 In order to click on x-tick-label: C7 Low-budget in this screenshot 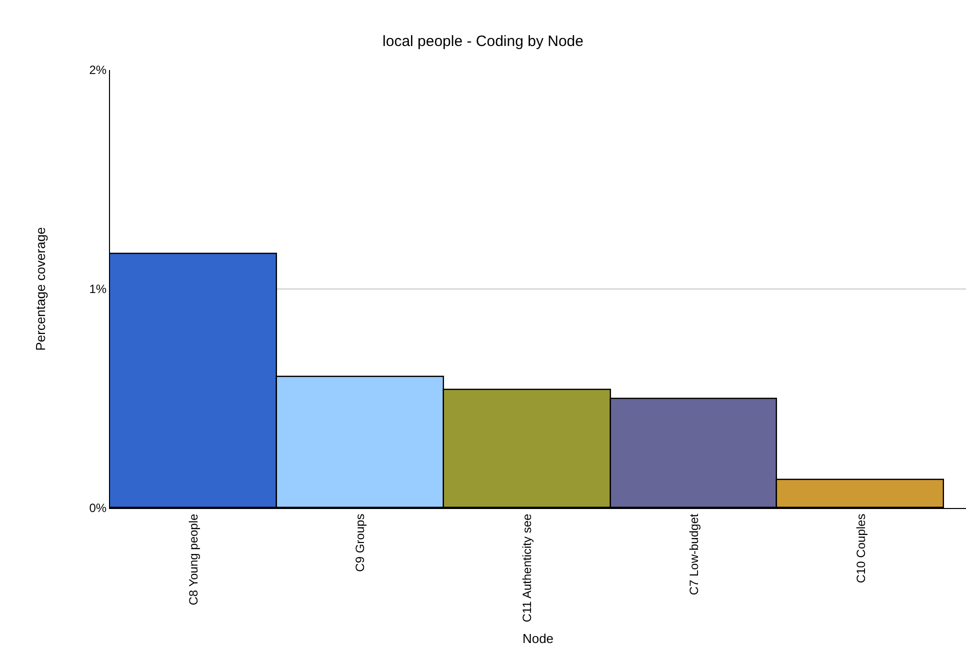, I will do `click(693, 554)`.